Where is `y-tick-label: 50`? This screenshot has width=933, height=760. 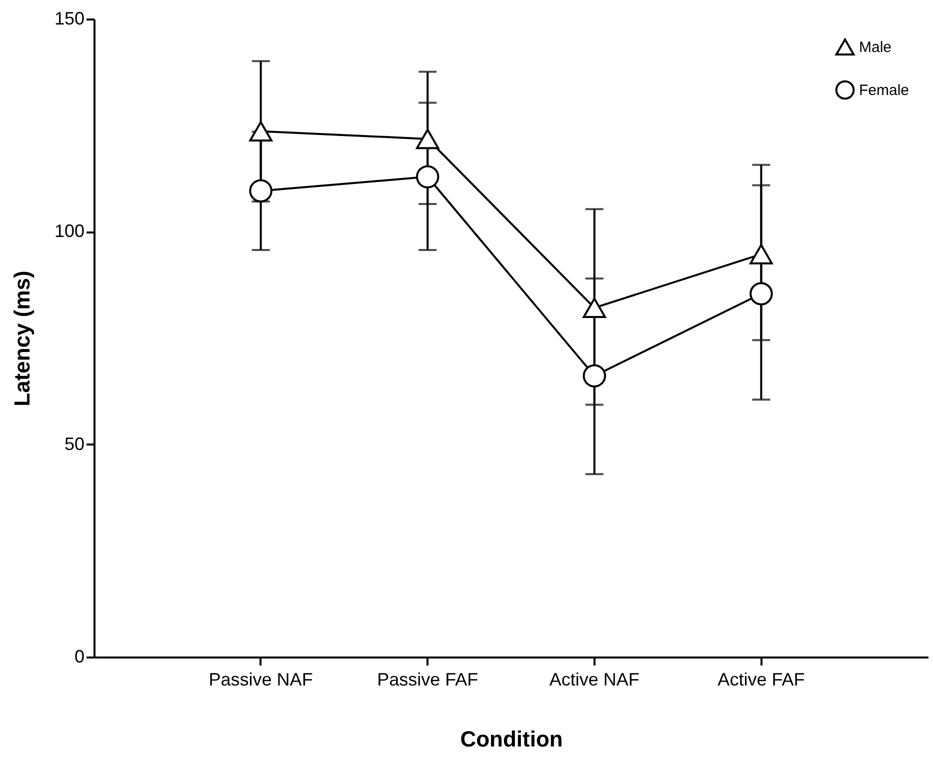
y-tick-label: 50 is located at coordinates (74, 444).